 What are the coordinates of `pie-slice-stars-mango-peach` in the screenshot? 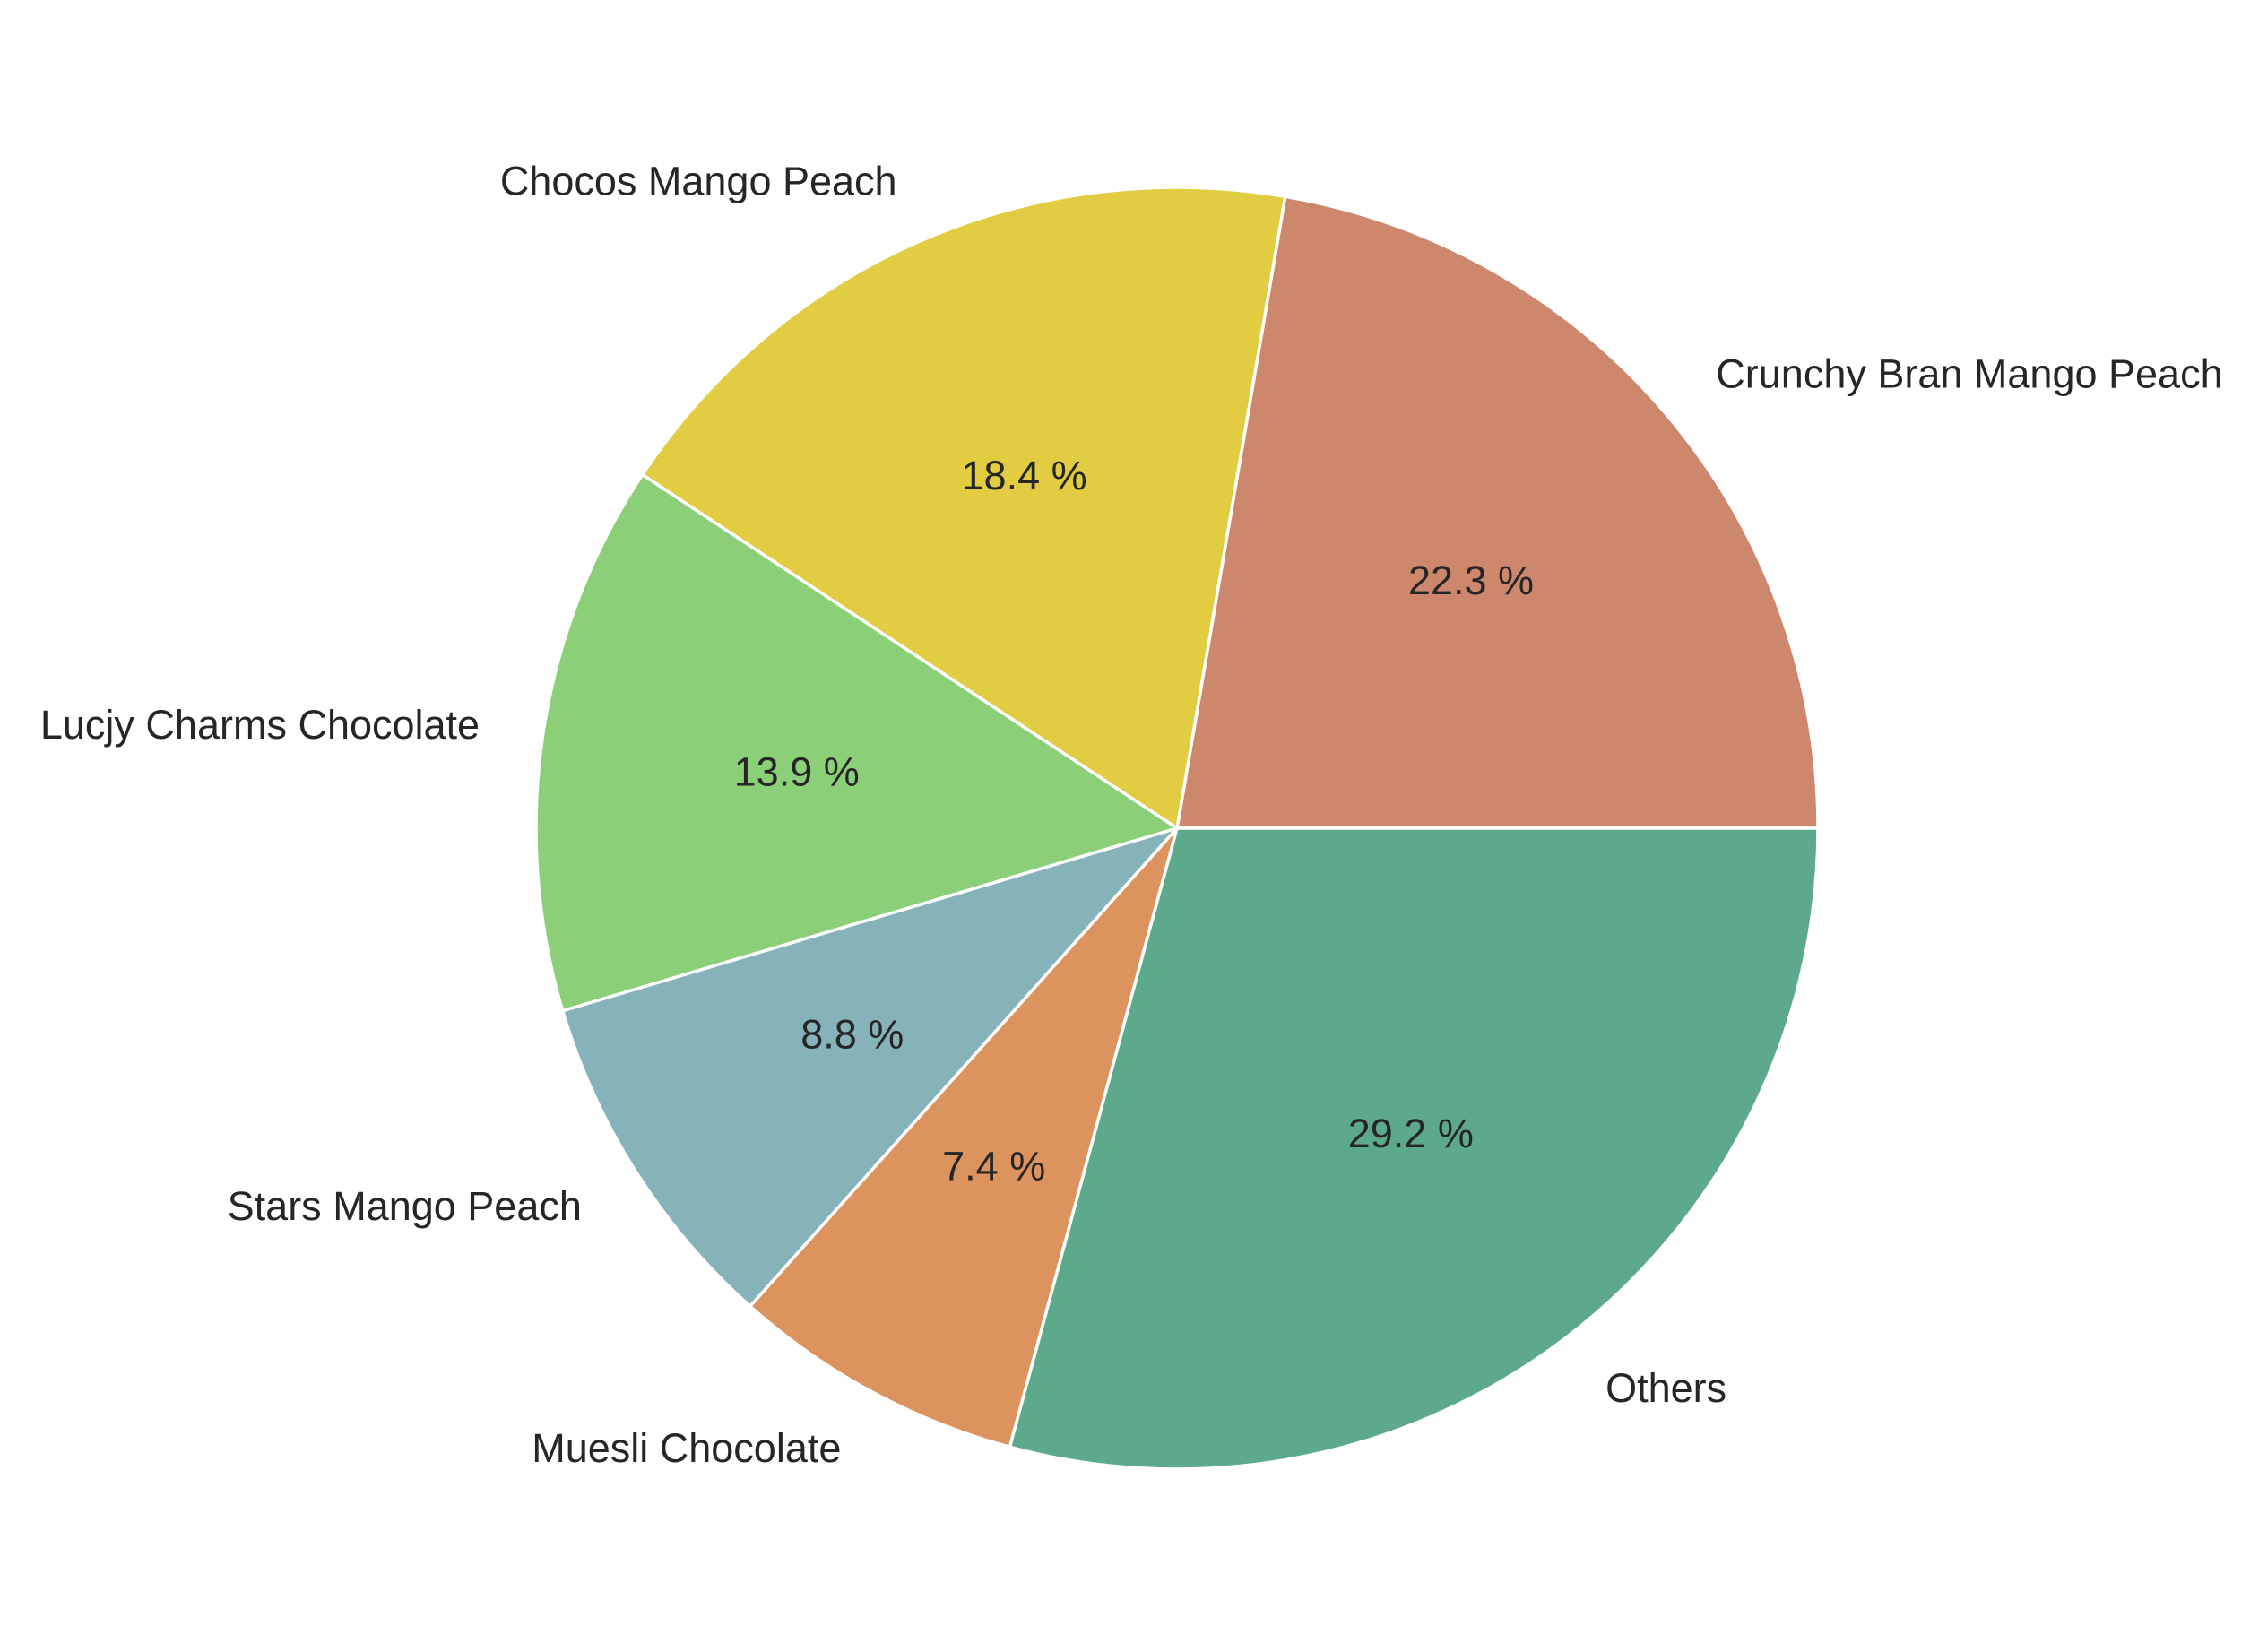 It's located at (869, 1067).